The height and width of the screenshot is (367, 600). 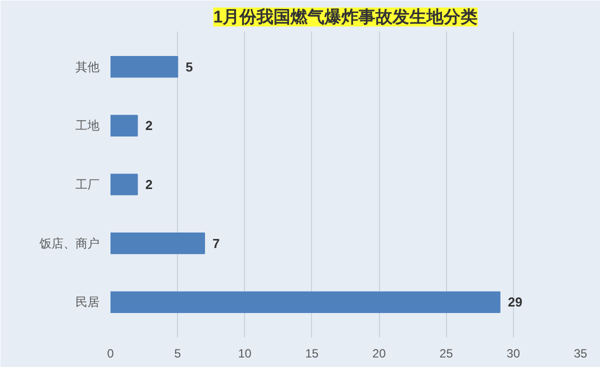 What do you see at coordinates (69, 243) in the screenshot?
I see `y-tick-label: 饭店、商户` at bounding box center [69, 243].